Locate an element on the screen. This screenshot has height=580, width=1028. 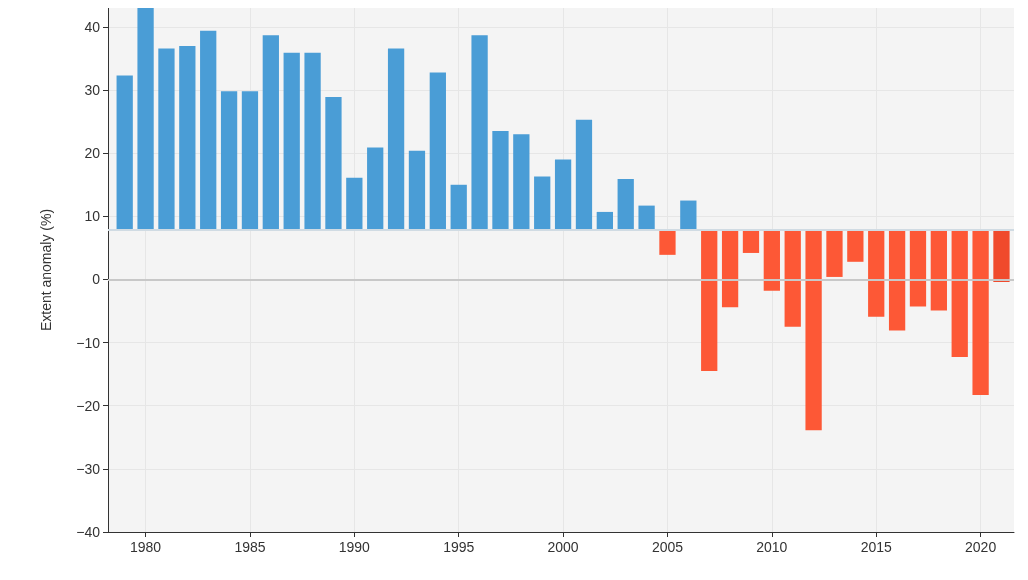
x-tick-label: 2015 is located at coordinates (876, 547).